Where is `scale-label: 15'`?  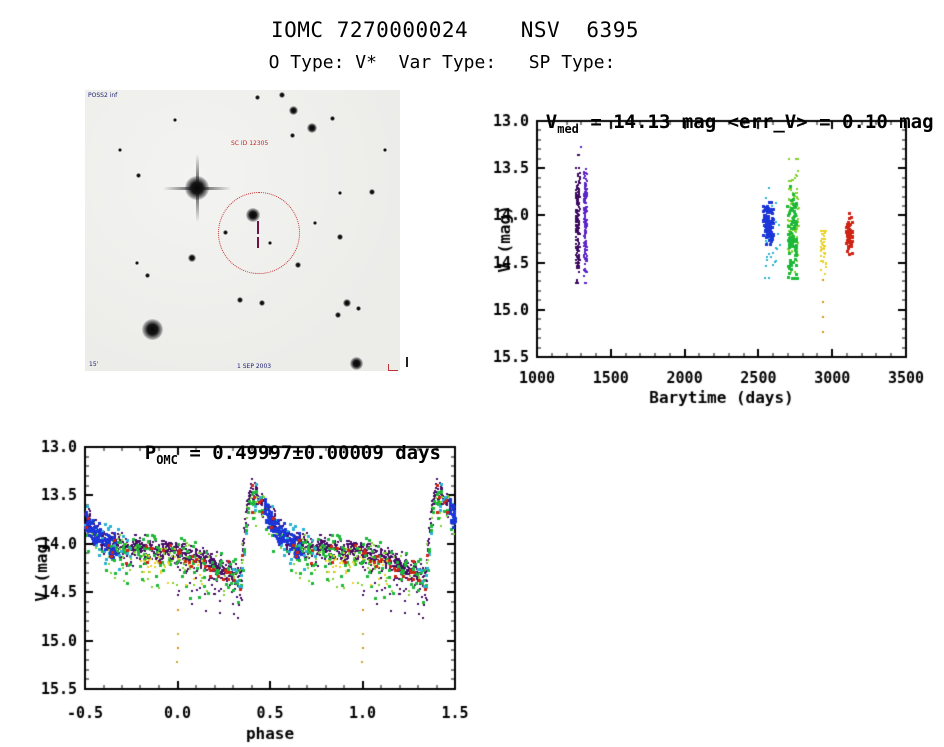 scale-label: 15' is located at coordinates (94, 364).